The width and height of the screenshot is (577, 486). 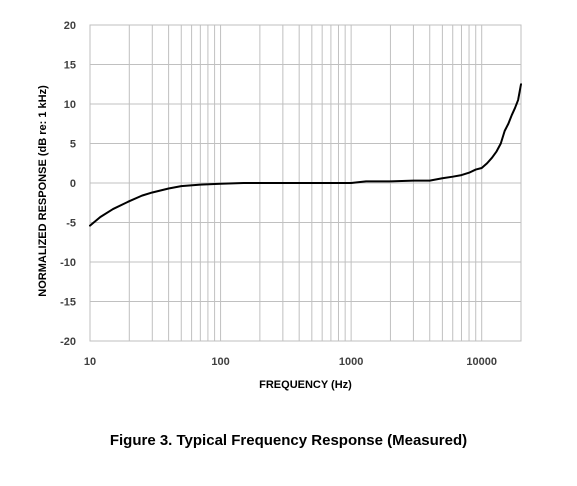 I want to click on y-tick-label: -20, so click(x=68, y=342).